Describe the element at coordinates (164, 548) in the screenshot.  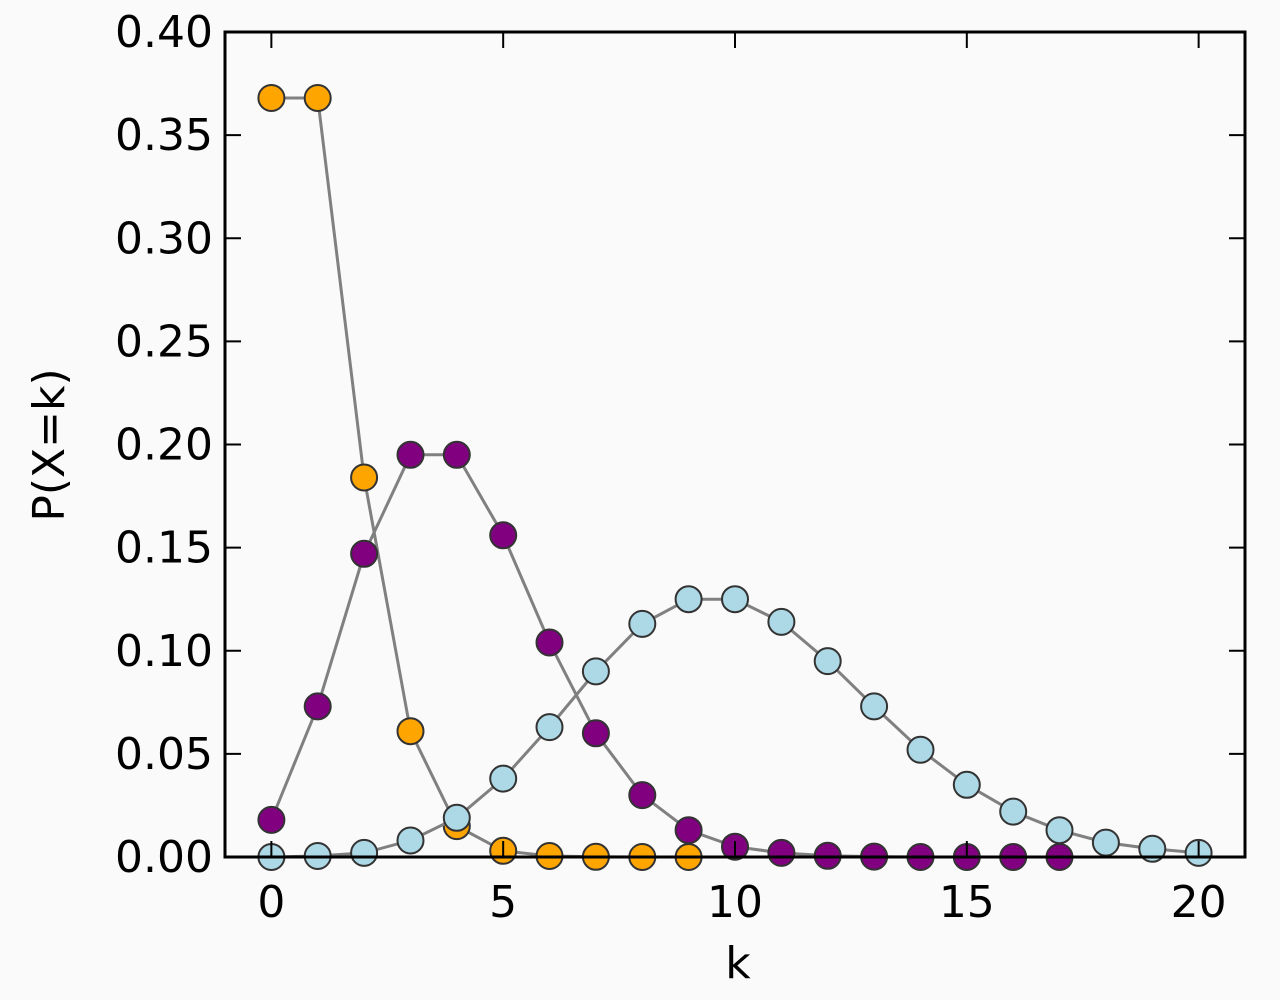
I see `y-tick-label: 0.15` at that location.